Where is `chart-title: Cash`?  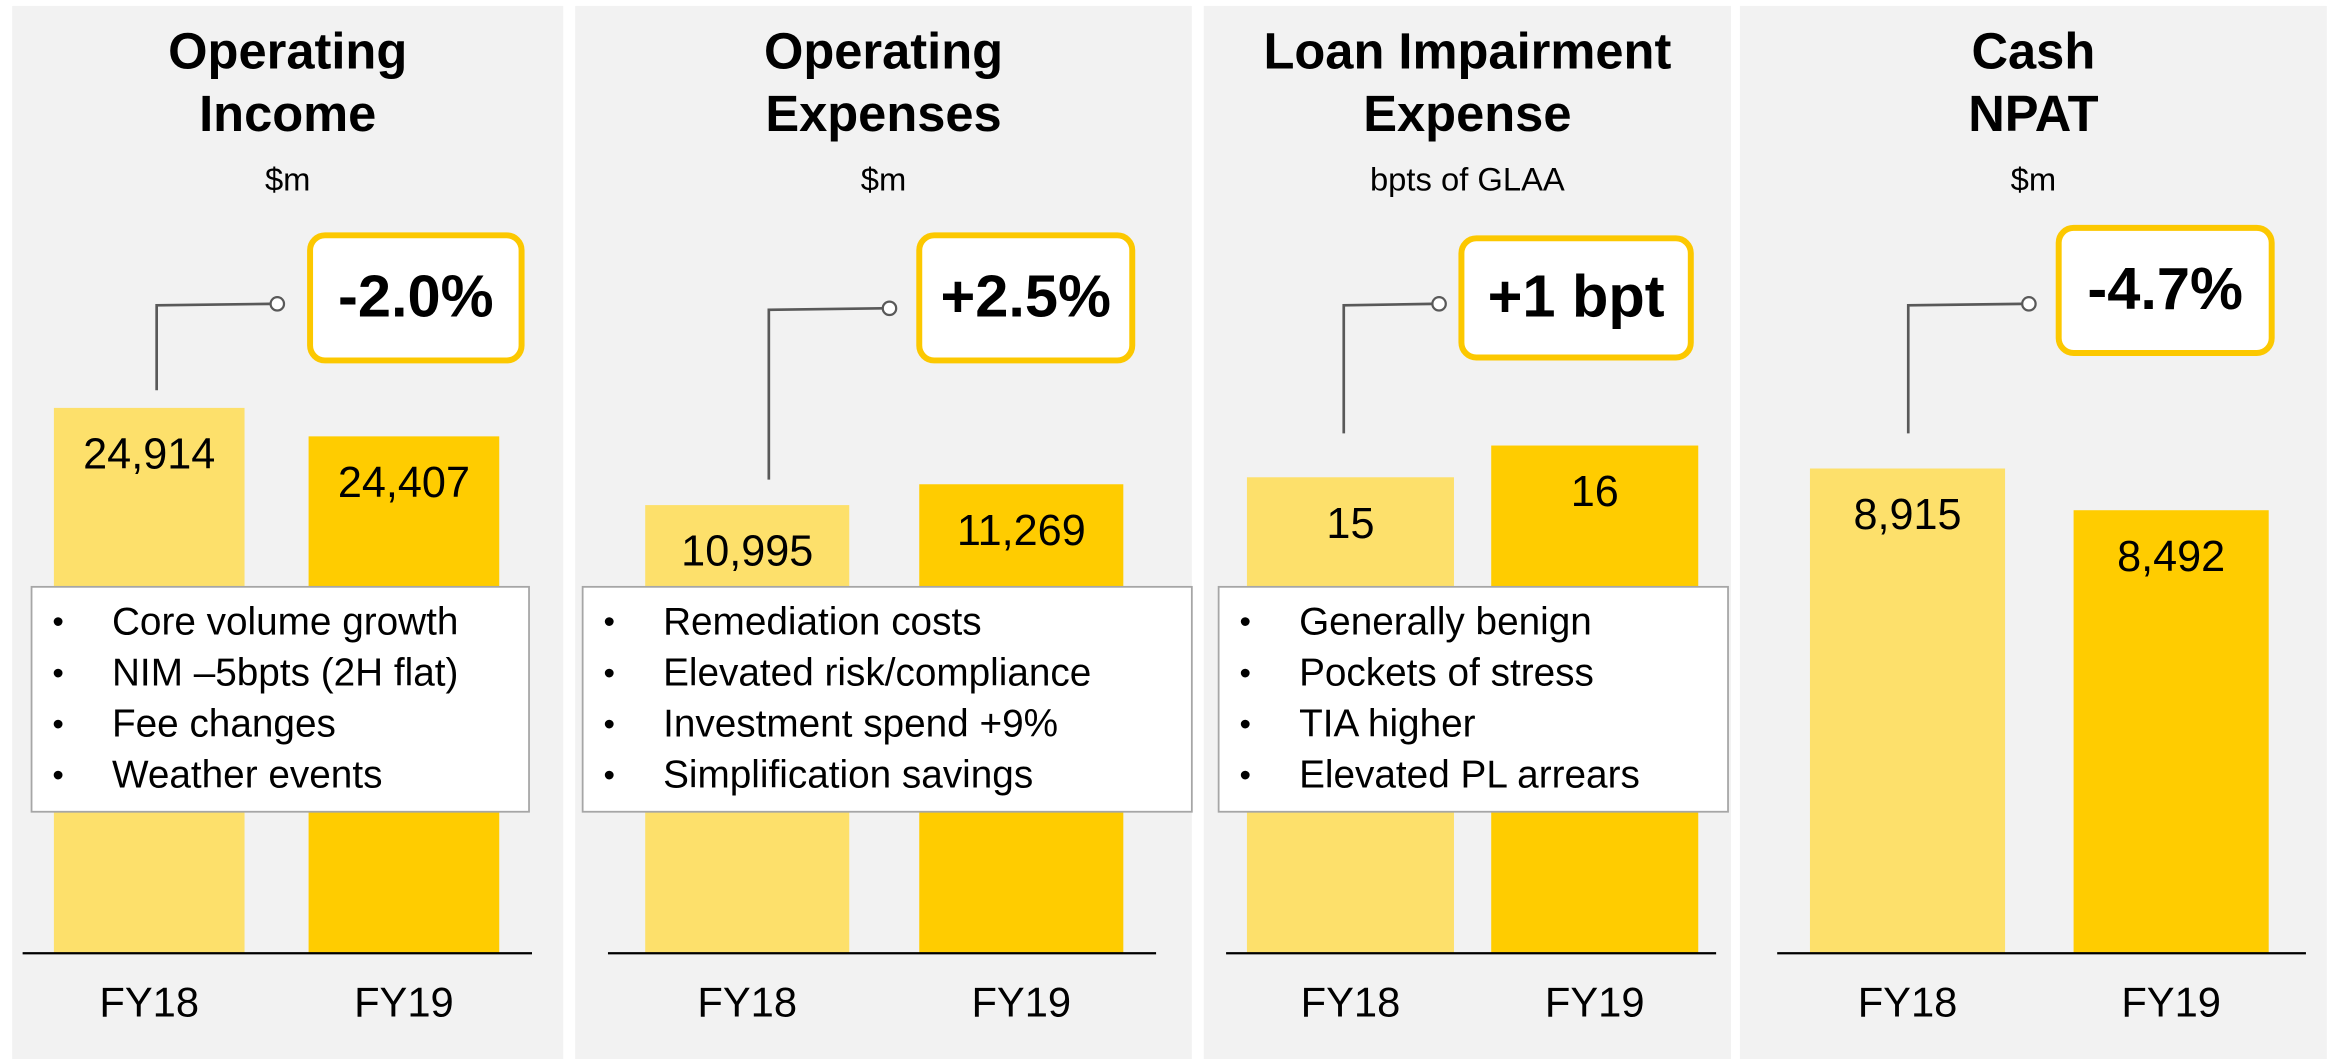 chart-title: Cash is located at coordinates (2033, 50).